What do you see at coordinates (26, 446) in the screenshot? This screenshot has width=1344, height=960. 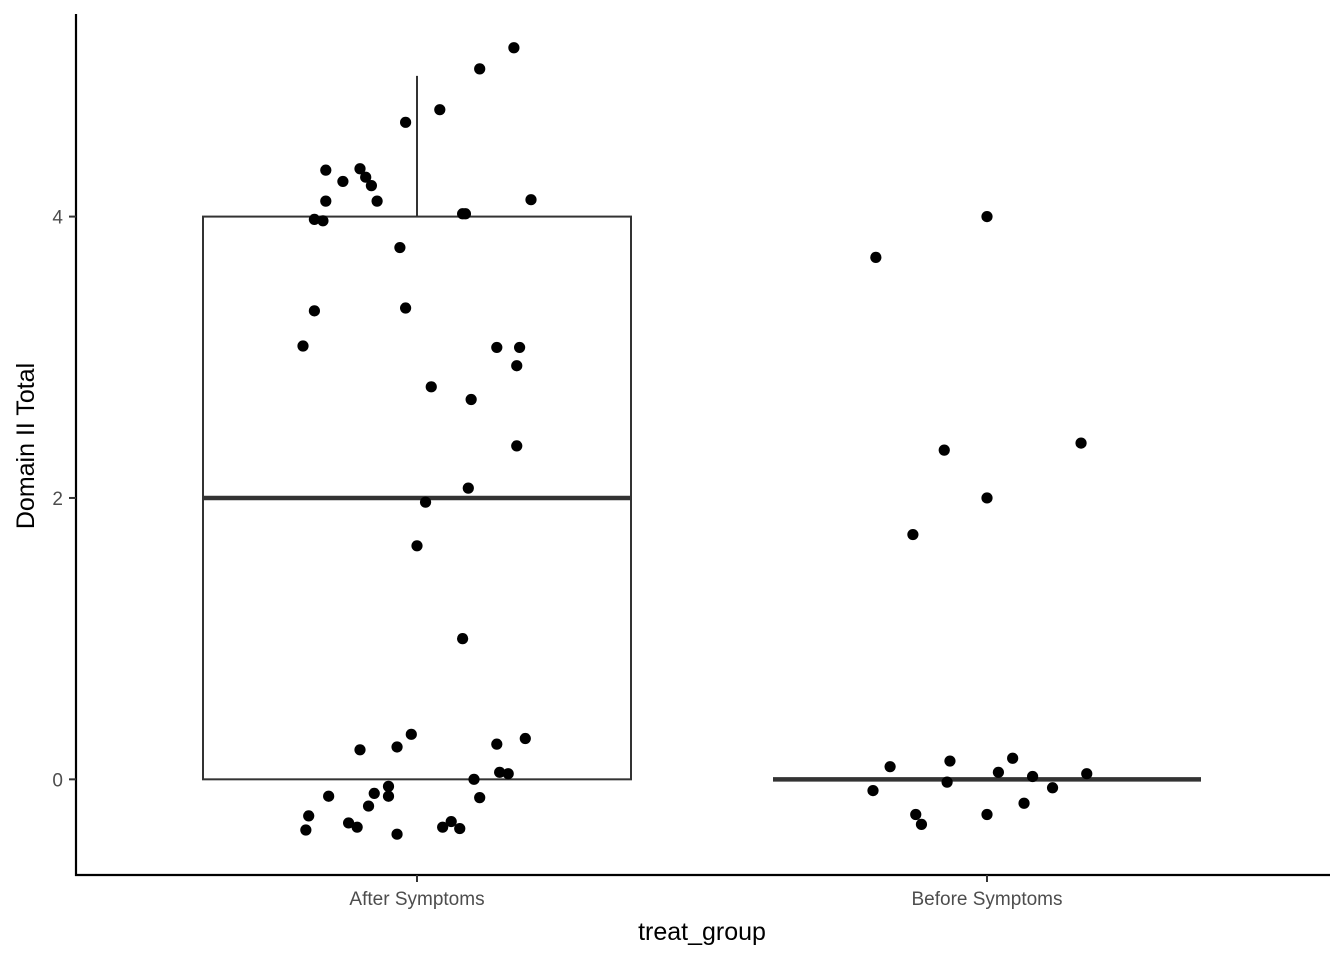 I see `y-axis-title: Domain II Total` at bounding box center [26, 446].